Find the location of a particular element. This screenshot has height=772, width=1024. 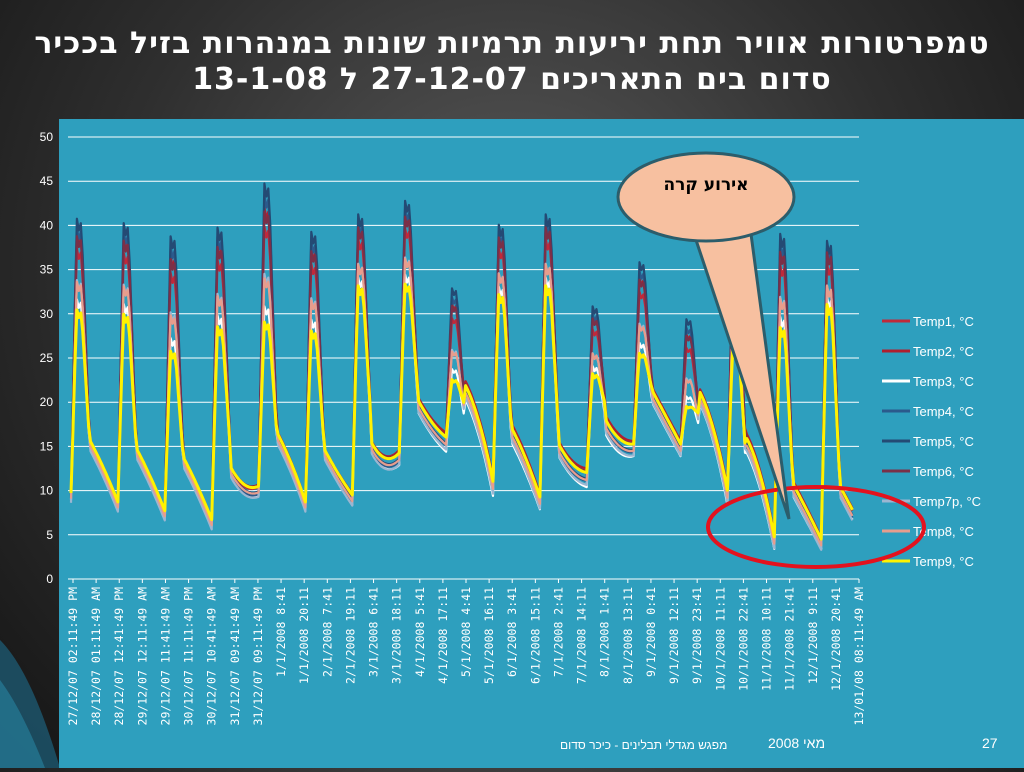

legend-label: Temp6, °C is located at coordinates (943, 471).